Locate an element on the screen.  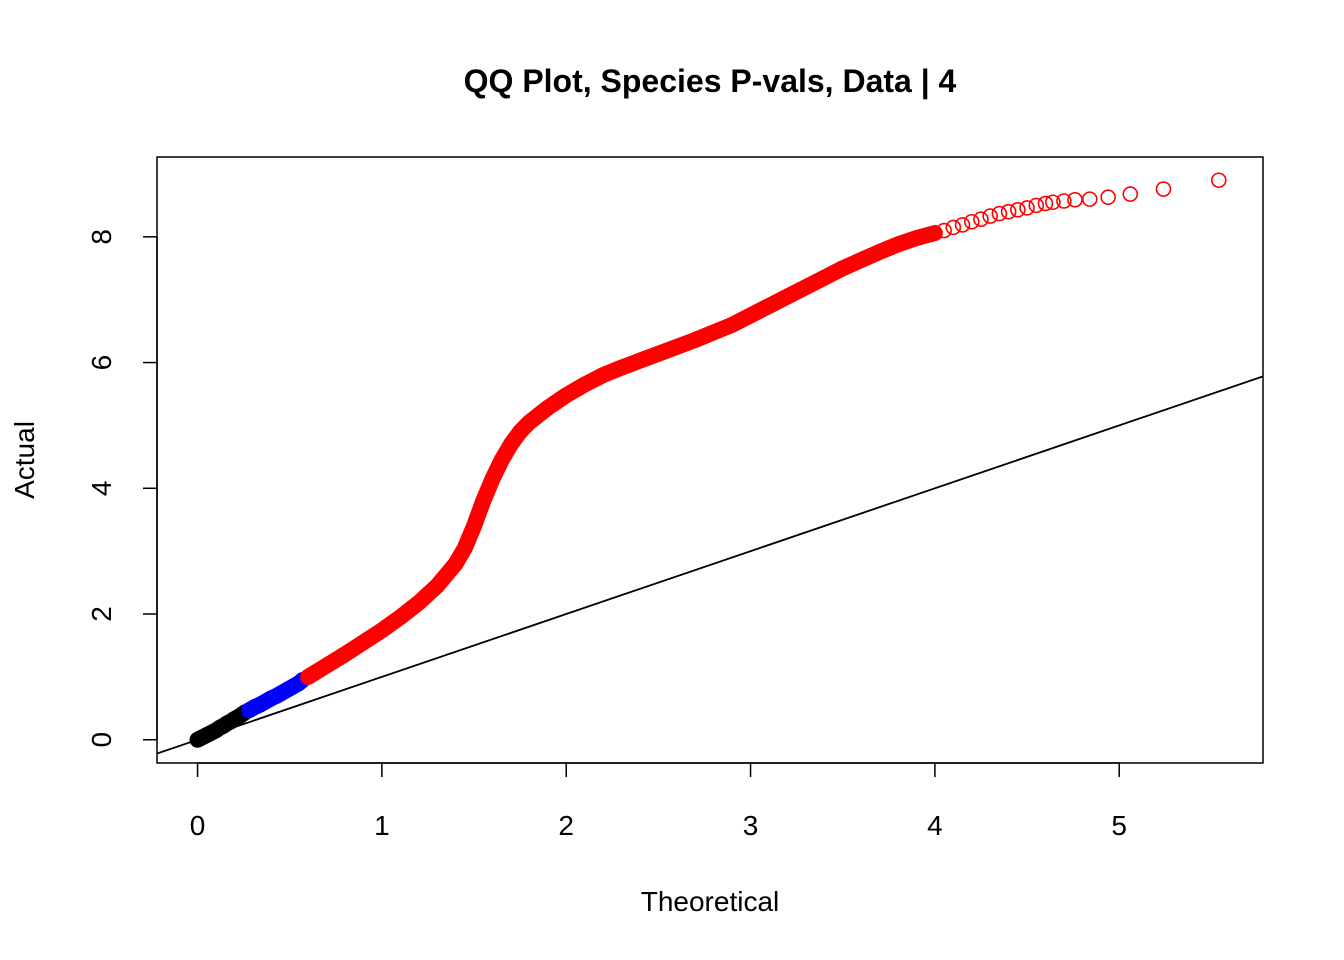
x-tick-label: 4 is located at coordinates (935, 825).